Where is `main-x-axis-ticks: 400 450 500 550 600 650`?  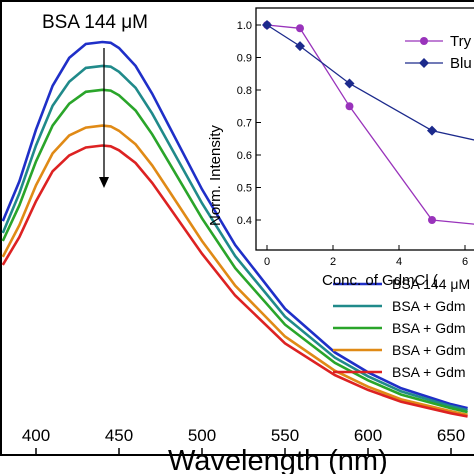
main-x-axis-ticks: 400 450 500 550 600 650 is located at coordinates (243, 440).